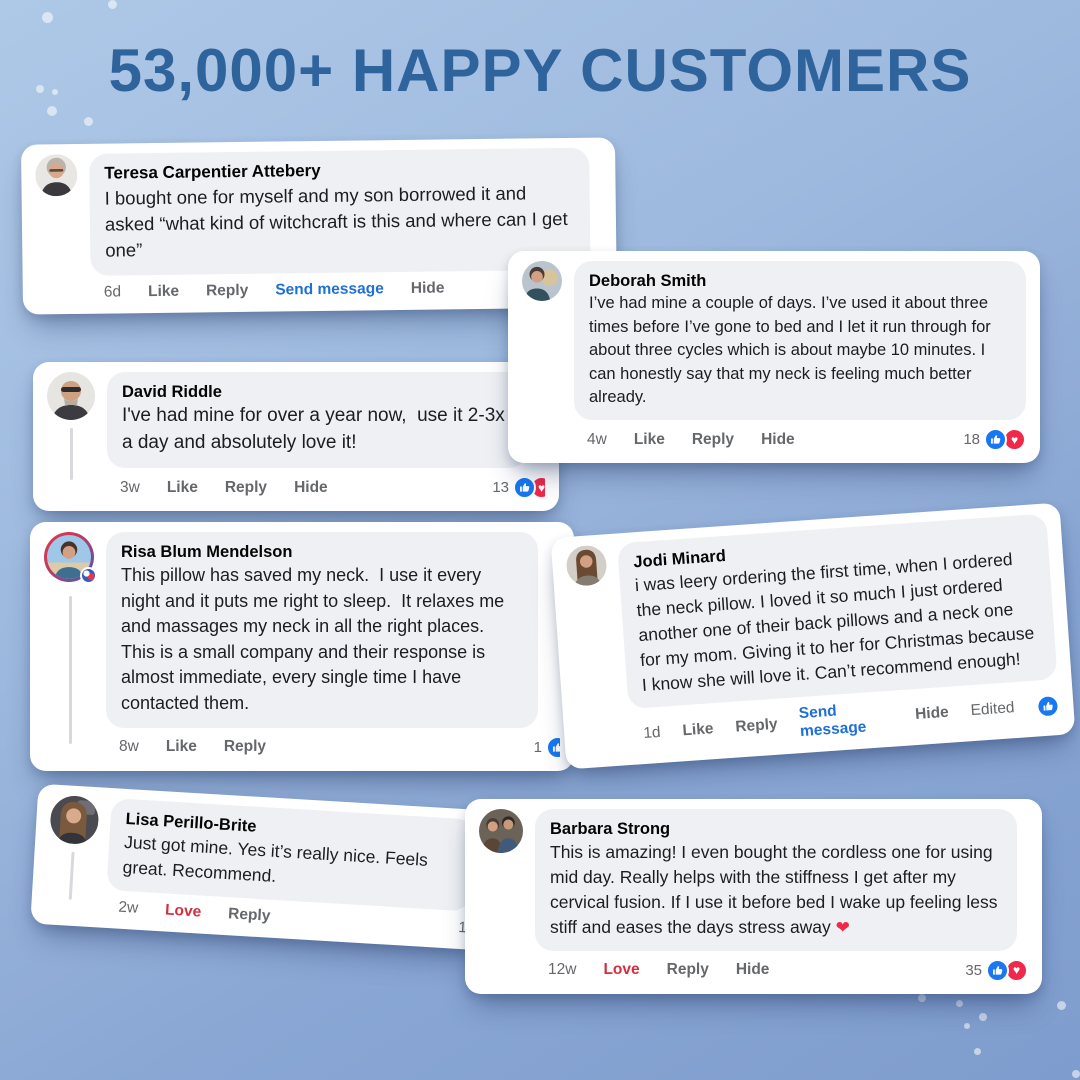  I want to click on avatar-ring, so click(69, 557).